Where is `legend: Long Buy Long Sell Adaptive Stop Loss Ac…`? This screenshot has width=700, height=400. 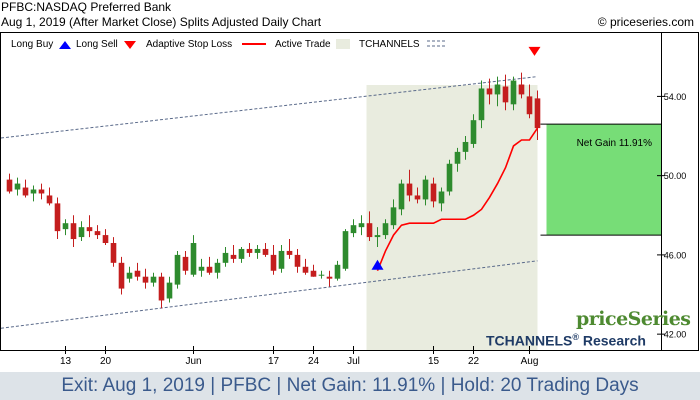
legend: Long Buy Long Sell Adaptive Stop Loss Ac… is located at coordinates (229, 44).